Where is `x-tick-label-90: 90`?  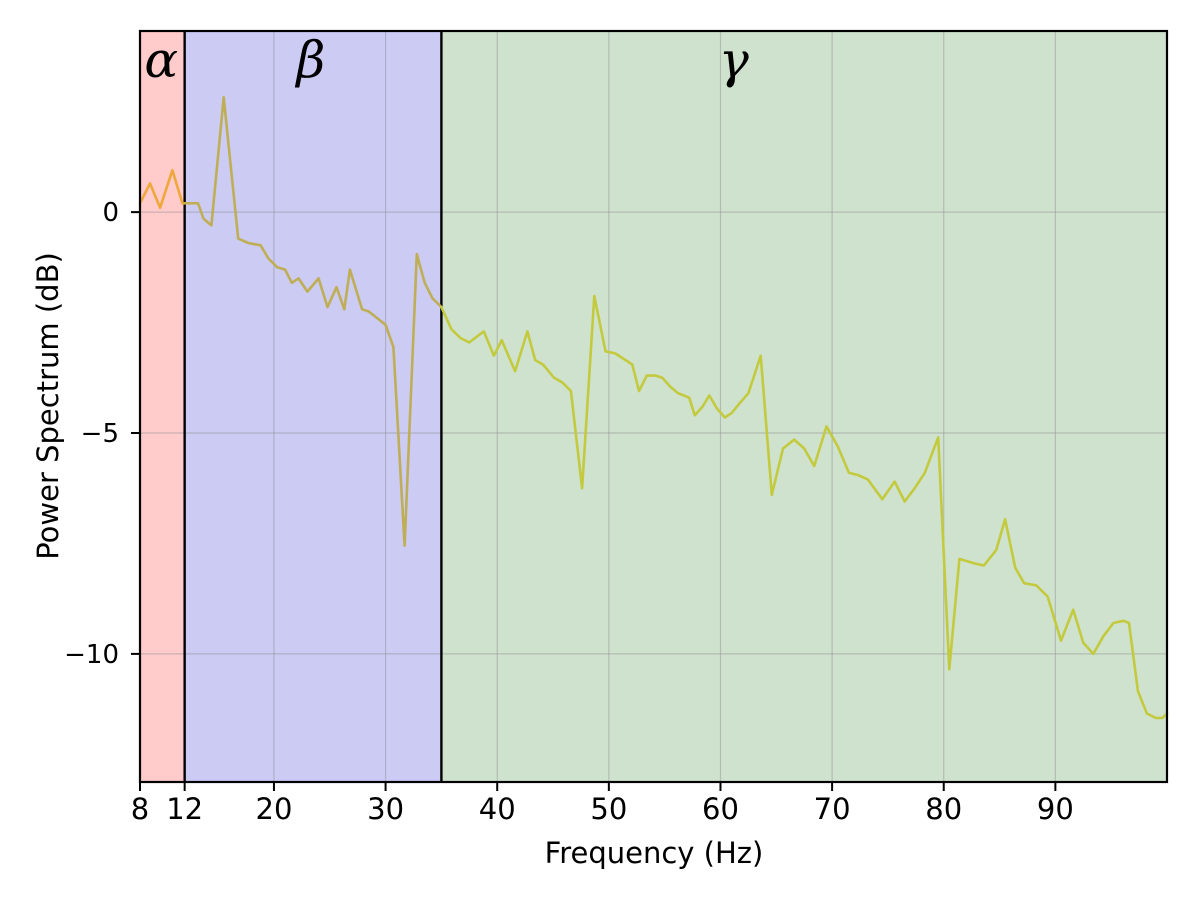 x-tick-label-90: 90 is located at coordinates (1055, 809).